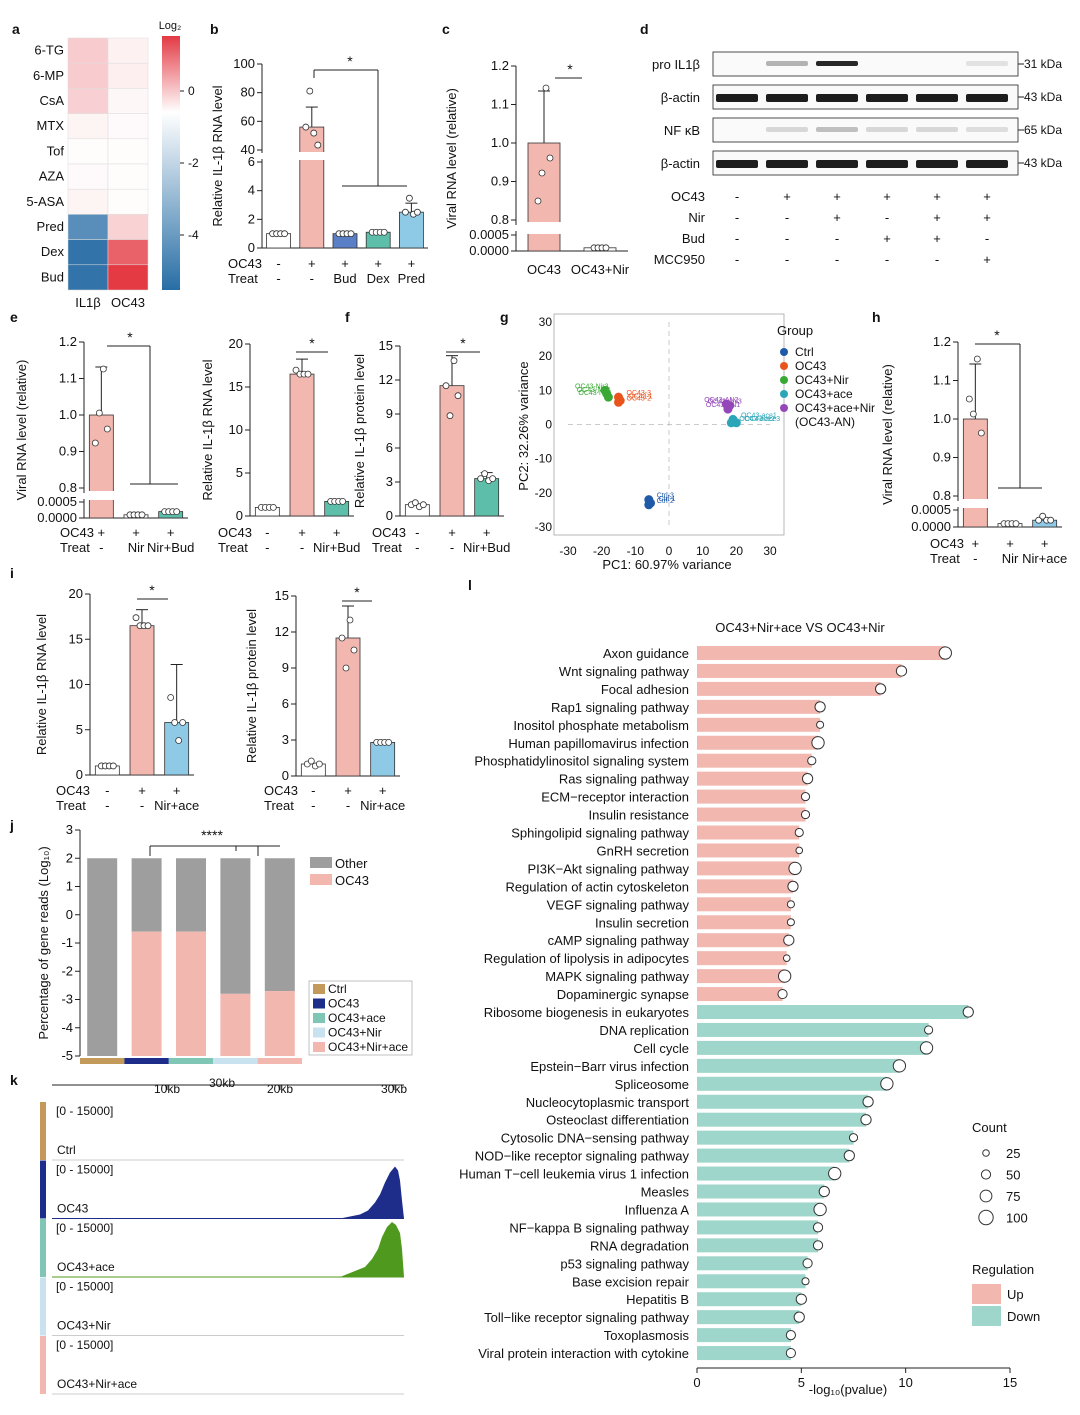 This screenshot has width=1080, height=1415. Describe the element at coordinates (942, 341) in the screenshot. I see `y-tick-label: 1.2` at that location.